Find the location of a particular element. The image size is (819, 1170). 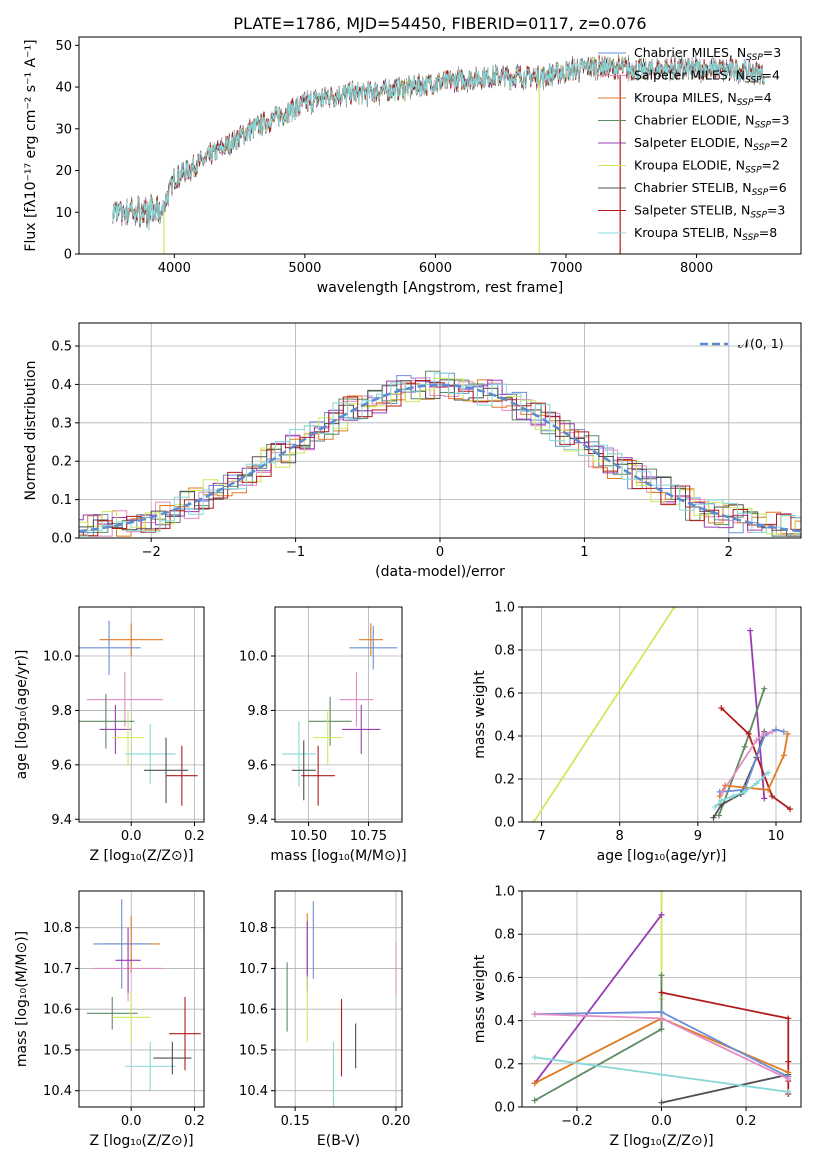

x-axis-label: Z [log₁₀(Z/Z⊙)] is located at coordinates (141, 856).